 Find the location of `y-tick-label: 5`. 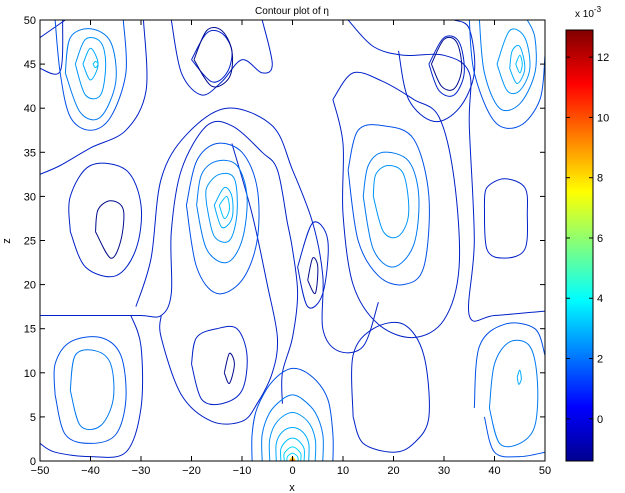

y-tick-label: 5 is located at coordinates (33, 418).